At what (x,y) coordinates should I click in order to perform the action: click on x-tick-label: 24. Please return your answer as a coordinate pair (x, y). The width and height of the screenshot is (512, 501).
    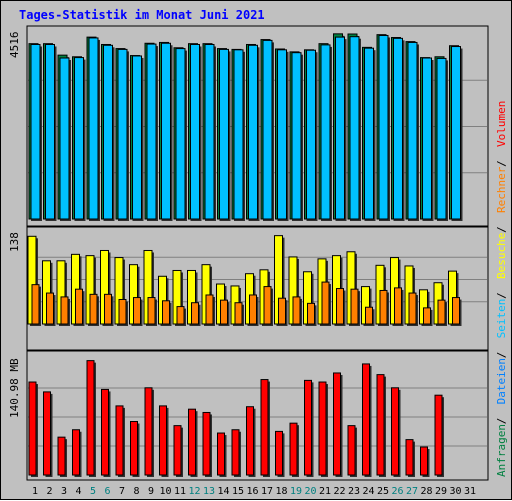
    Looking at the image, I should click on (368, 491).